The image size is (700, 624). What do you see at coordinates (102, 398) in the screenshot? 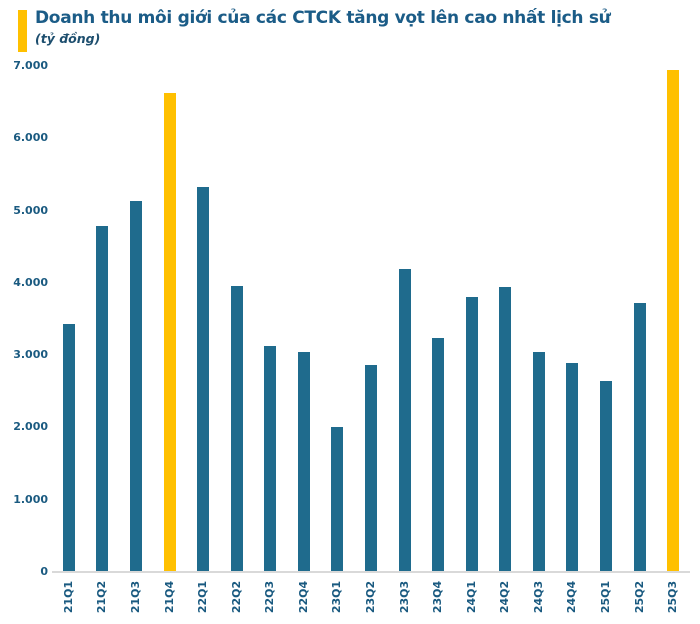
I see `bar-21Q2` at bounding box center [102, 398].